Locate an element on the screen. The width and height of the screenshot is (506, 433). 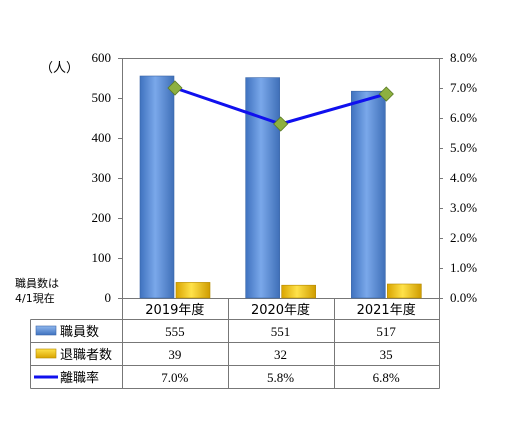
table-cell-value: 551 is located at coordinates (281, 331).